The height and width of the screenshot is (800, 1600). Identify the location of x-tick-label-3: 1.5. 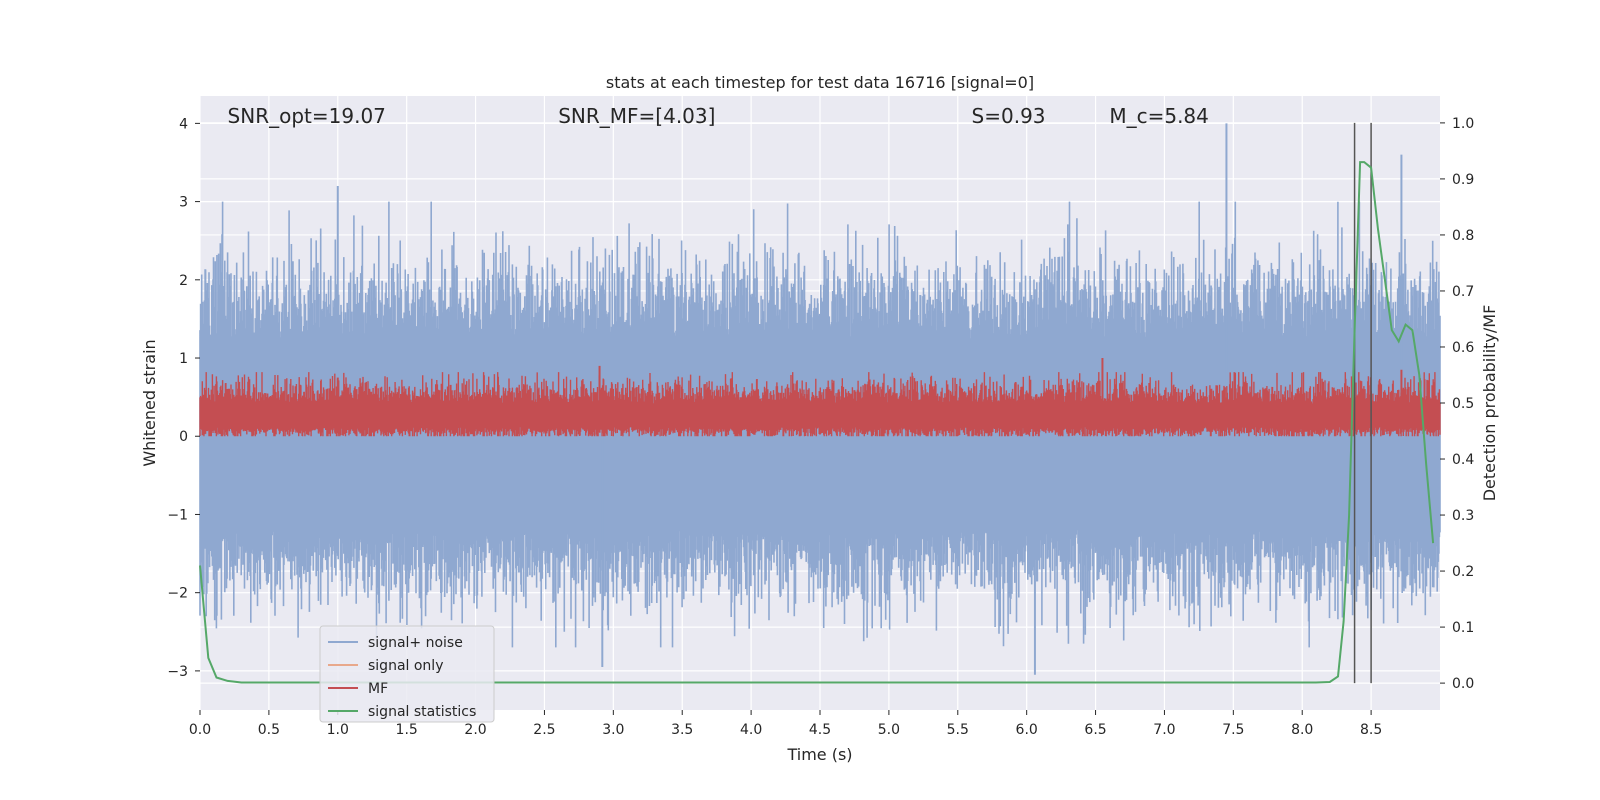
(407, 730).